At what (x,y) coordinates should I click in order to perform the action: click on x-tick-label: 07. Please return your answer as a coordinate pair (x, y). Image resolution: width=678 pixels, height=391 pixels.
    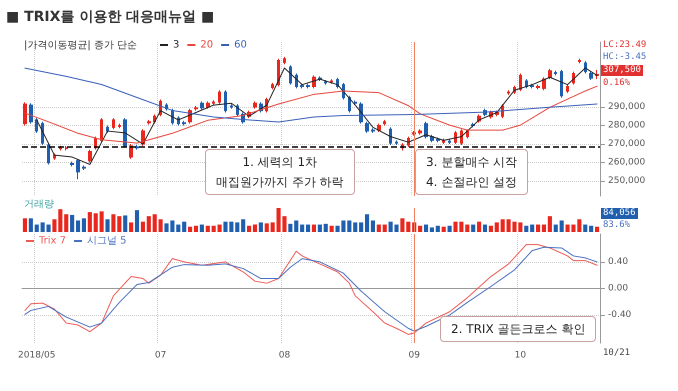
    Looking at the image, I should click on (160, 355).